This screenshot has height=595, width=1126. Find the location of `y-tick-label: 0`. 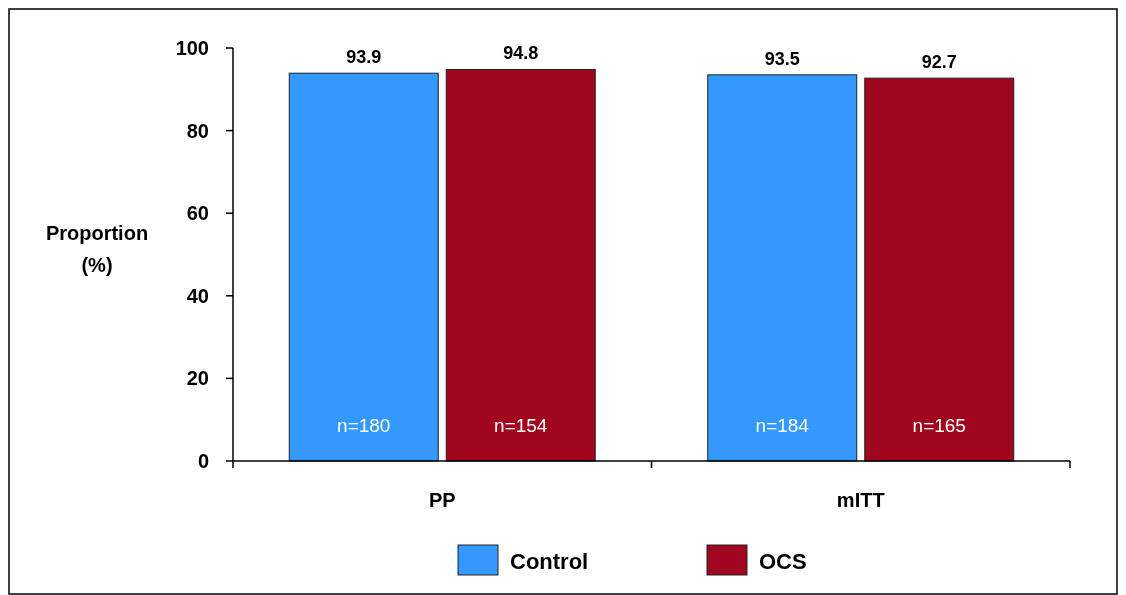

y-tick-label: 0 is located at coordinates (203, 461).